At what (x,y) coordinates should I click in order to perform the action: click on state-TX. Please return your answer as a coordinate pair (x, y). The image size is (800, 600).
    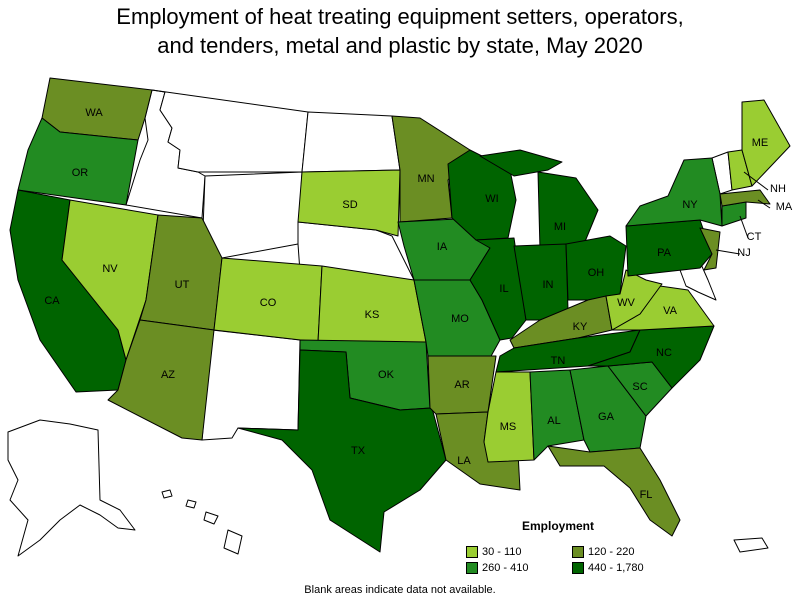
    Looking at the image, I should click on (342, 451).